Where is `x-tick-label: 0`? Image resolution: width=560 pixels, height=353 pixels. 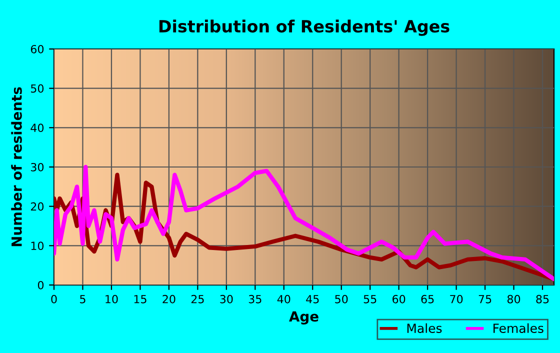
x-tick-label: 0 is located at coordinates (54, 299).